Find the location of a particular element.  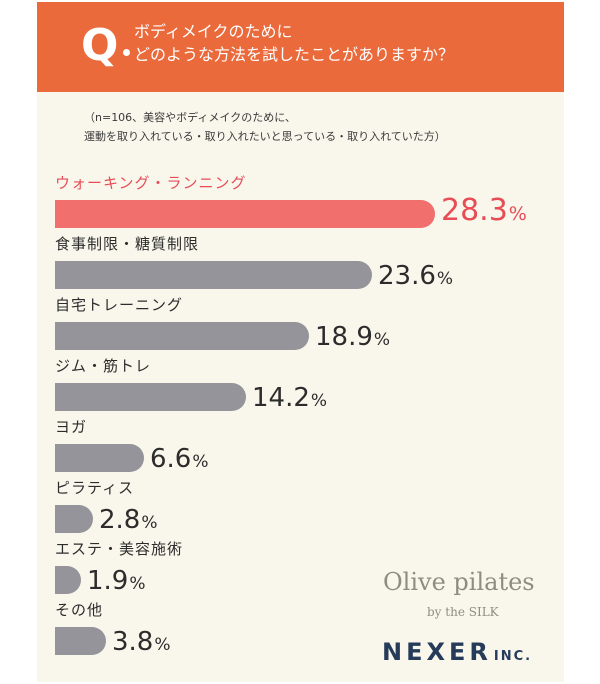

question-header: Q ボディメイクのために どのような方法を試したことがありますか？ is located at coordinates (300, 47).